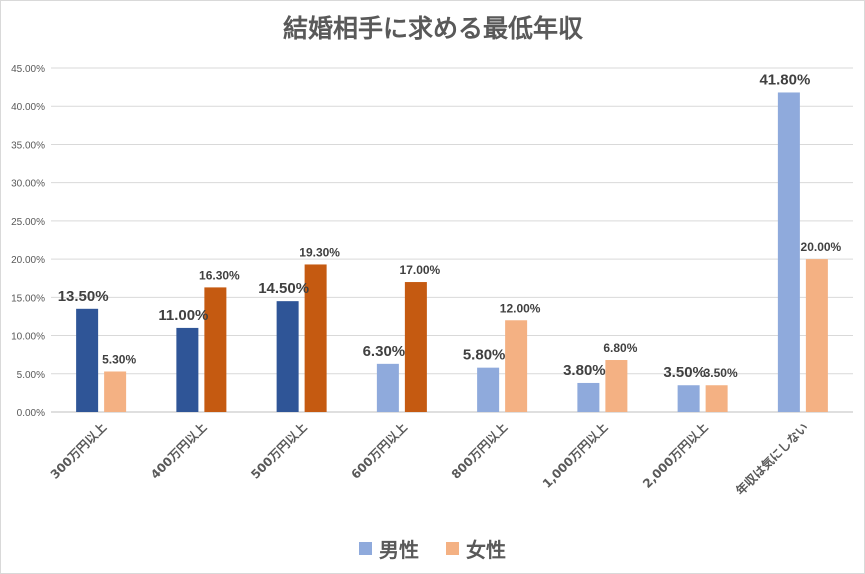 The image size is (865, 574). What do you see at coordinates (28, 260) in the screenshot?
I see `y-tick-label: 20.00%` at bounding box center [28, 260].